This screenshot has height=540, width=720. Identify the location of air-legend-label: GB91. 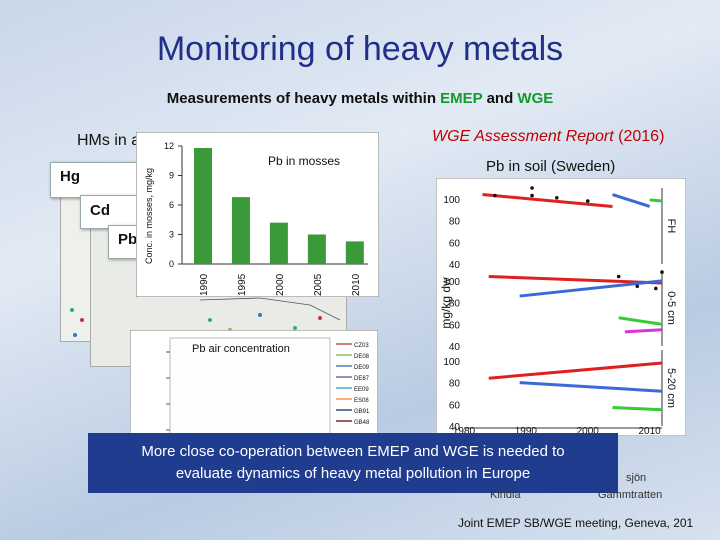
(362, 412).